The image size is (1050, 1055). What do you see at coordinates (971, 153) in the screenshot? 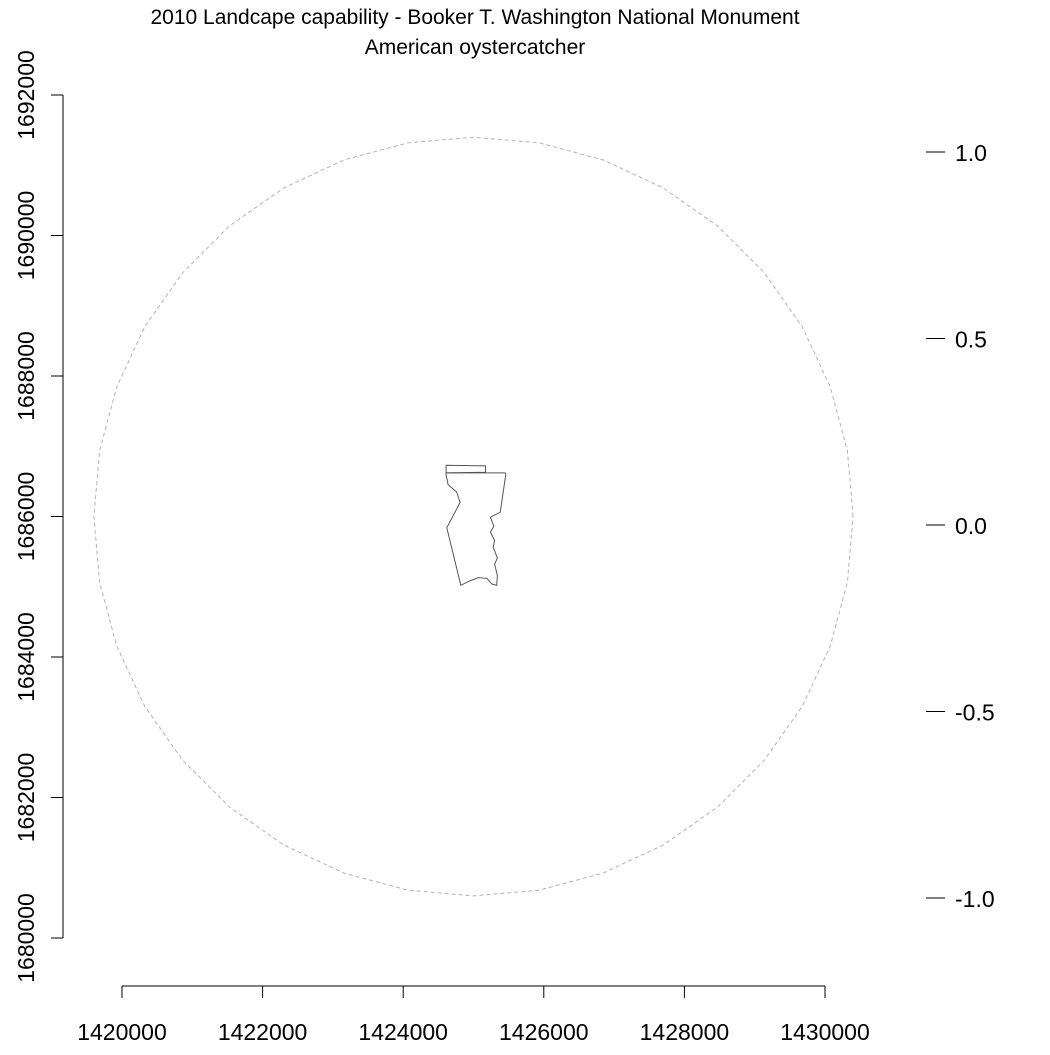
I see `legend-scale-tick-label: 1.0` at bounding box center [971, 153].